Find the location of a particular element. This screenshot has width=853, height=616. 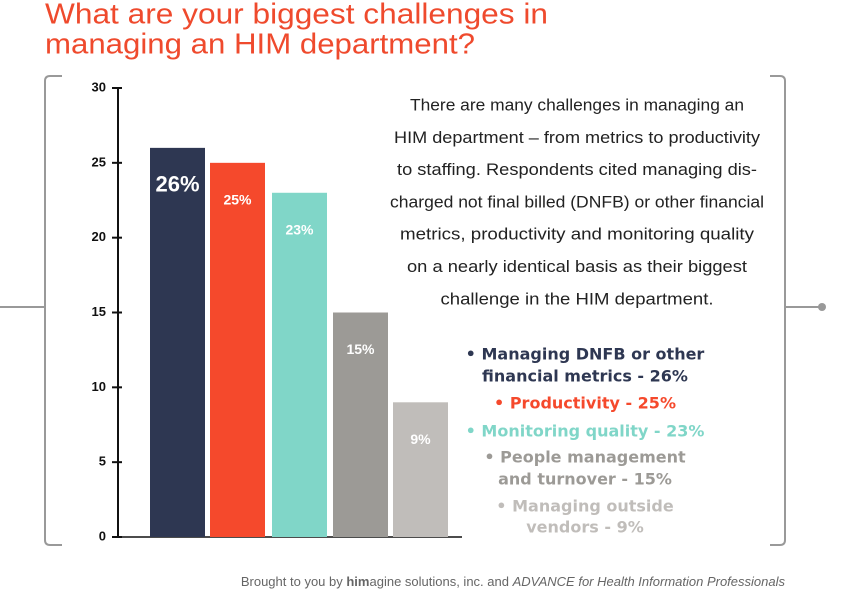

data-label: 23% is located at coordinates (299, 229).